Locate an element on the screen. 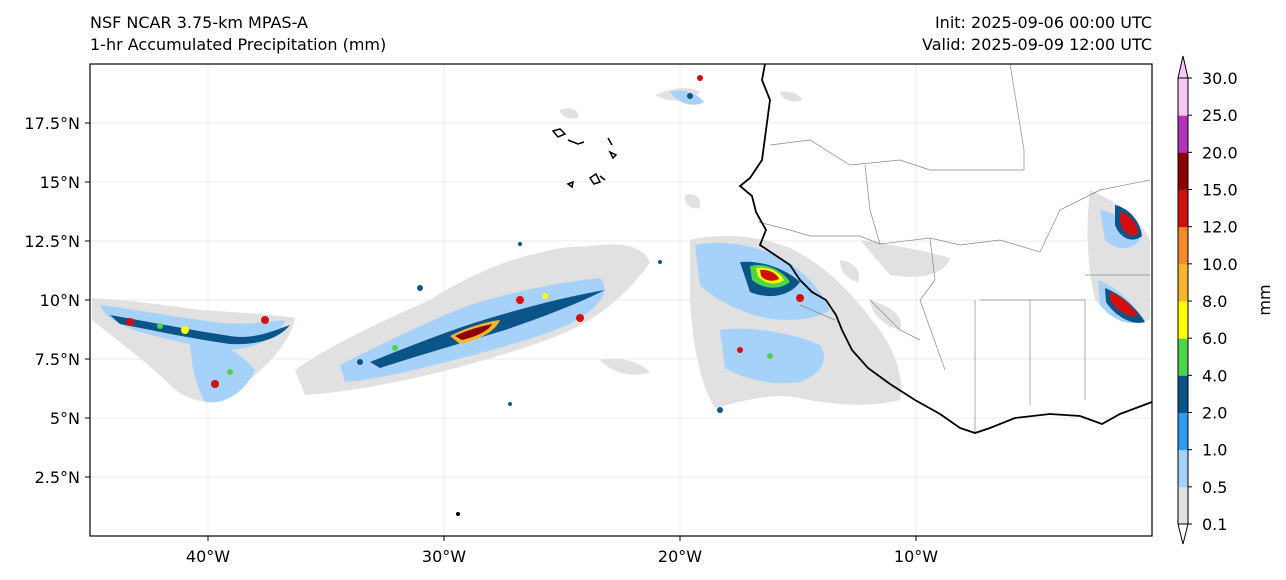  colorbar-level-label: 4.0 is located at coordinates (1214, 375).